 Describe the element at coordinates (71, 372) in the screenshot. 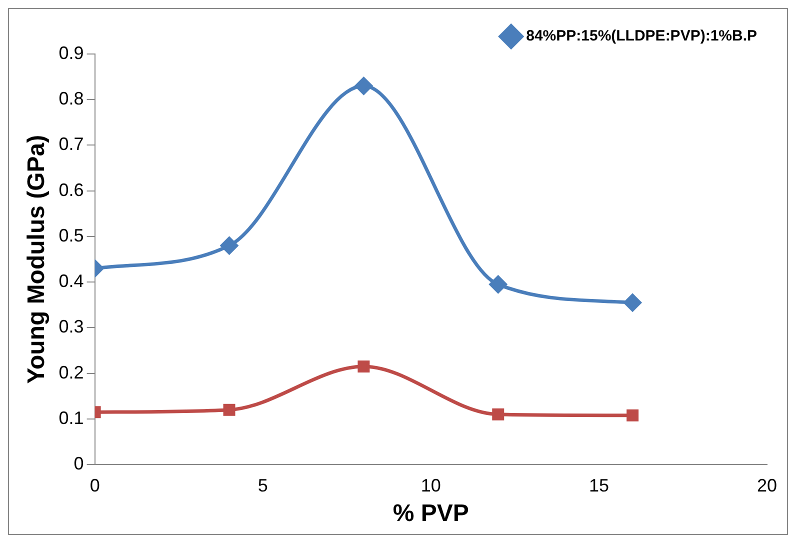

I see `y-tick-label: 0.2` at that location.